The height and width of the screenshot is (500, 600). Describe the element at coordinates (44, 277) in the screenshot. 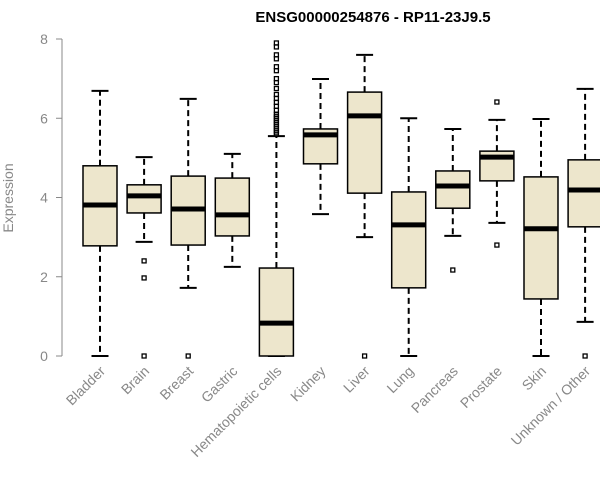

I see `y-tick-label: 2` at that location.